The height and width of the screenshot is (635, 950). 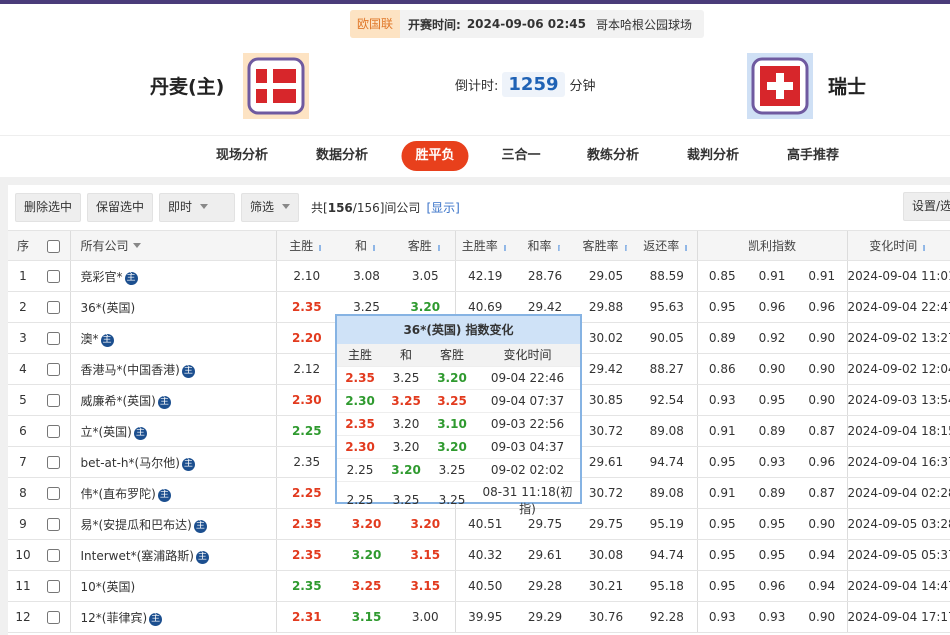 I want to click on column-header: 客胜, so click(x=425, y=245).